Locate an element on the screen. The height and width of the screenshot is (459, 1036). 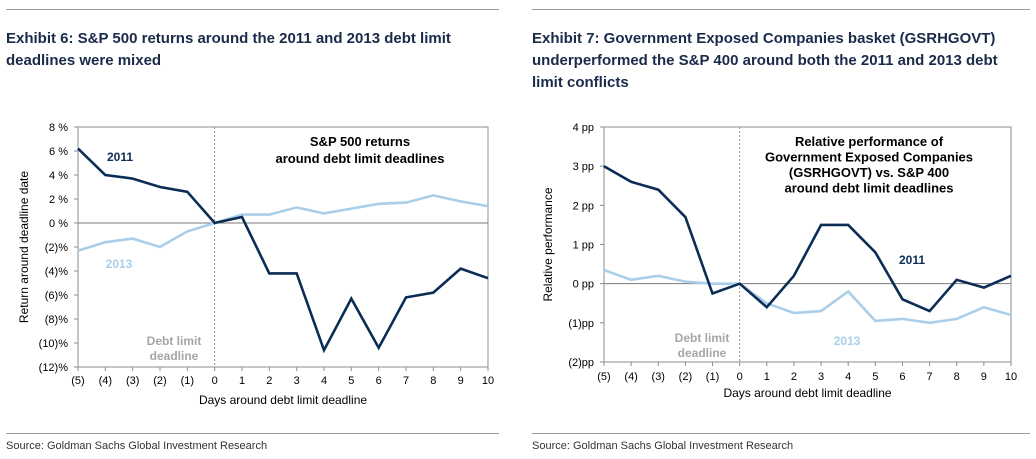
y-axis-label: Return around deadline date is located at coordinates (24, 247).